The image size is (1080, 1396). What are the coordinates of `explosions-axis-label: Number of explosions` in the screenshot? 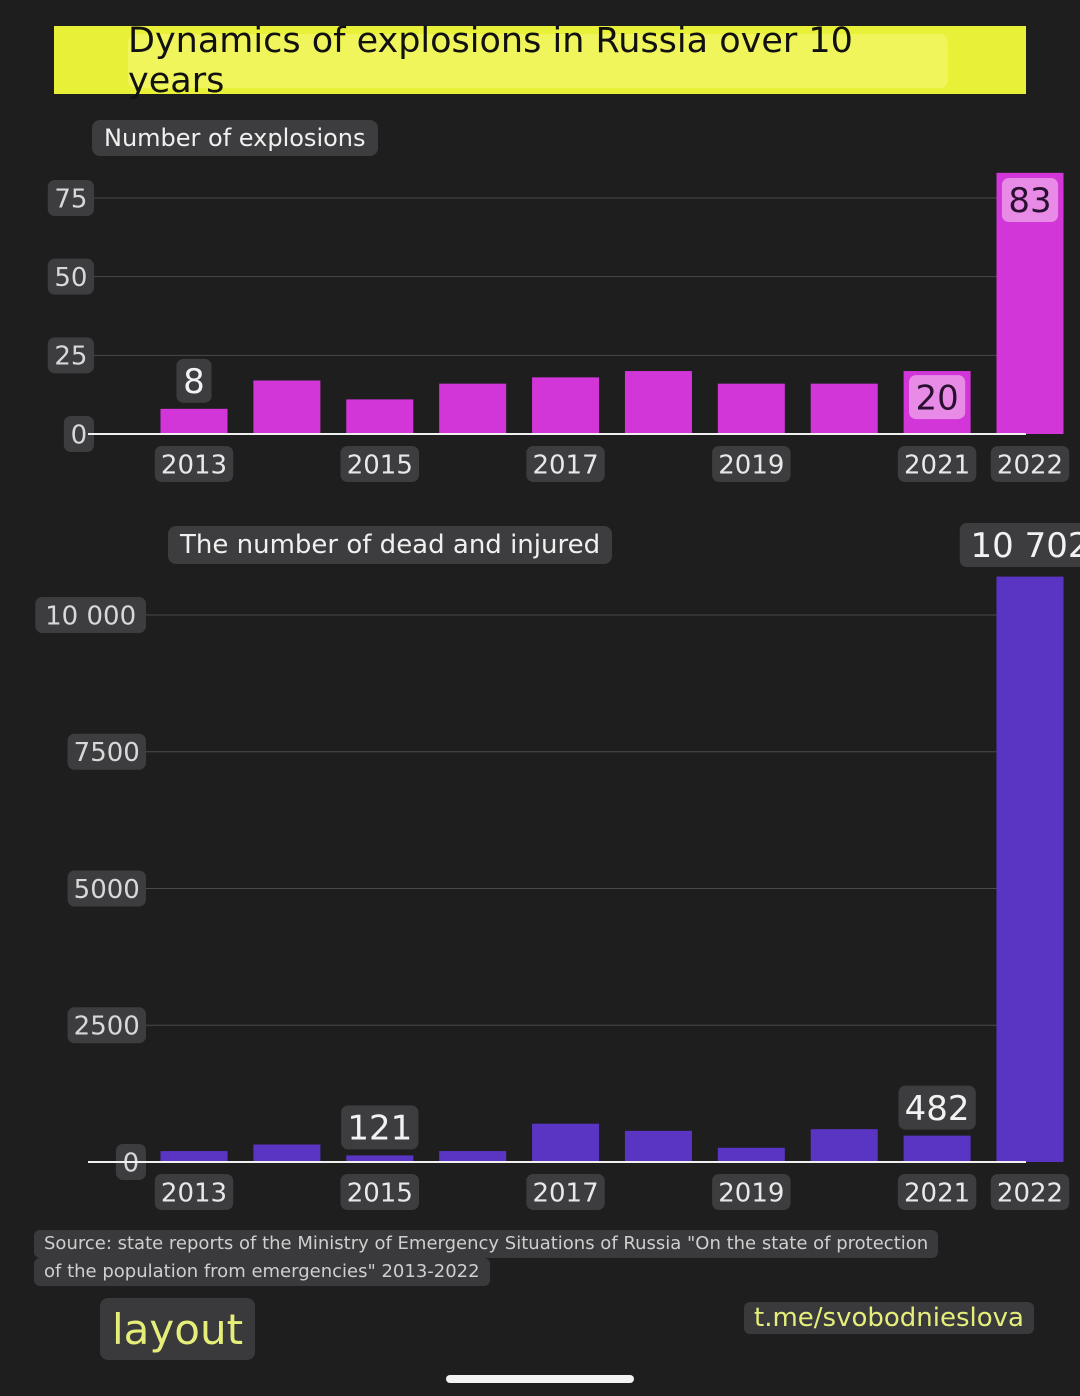 It's located at (235, 138).